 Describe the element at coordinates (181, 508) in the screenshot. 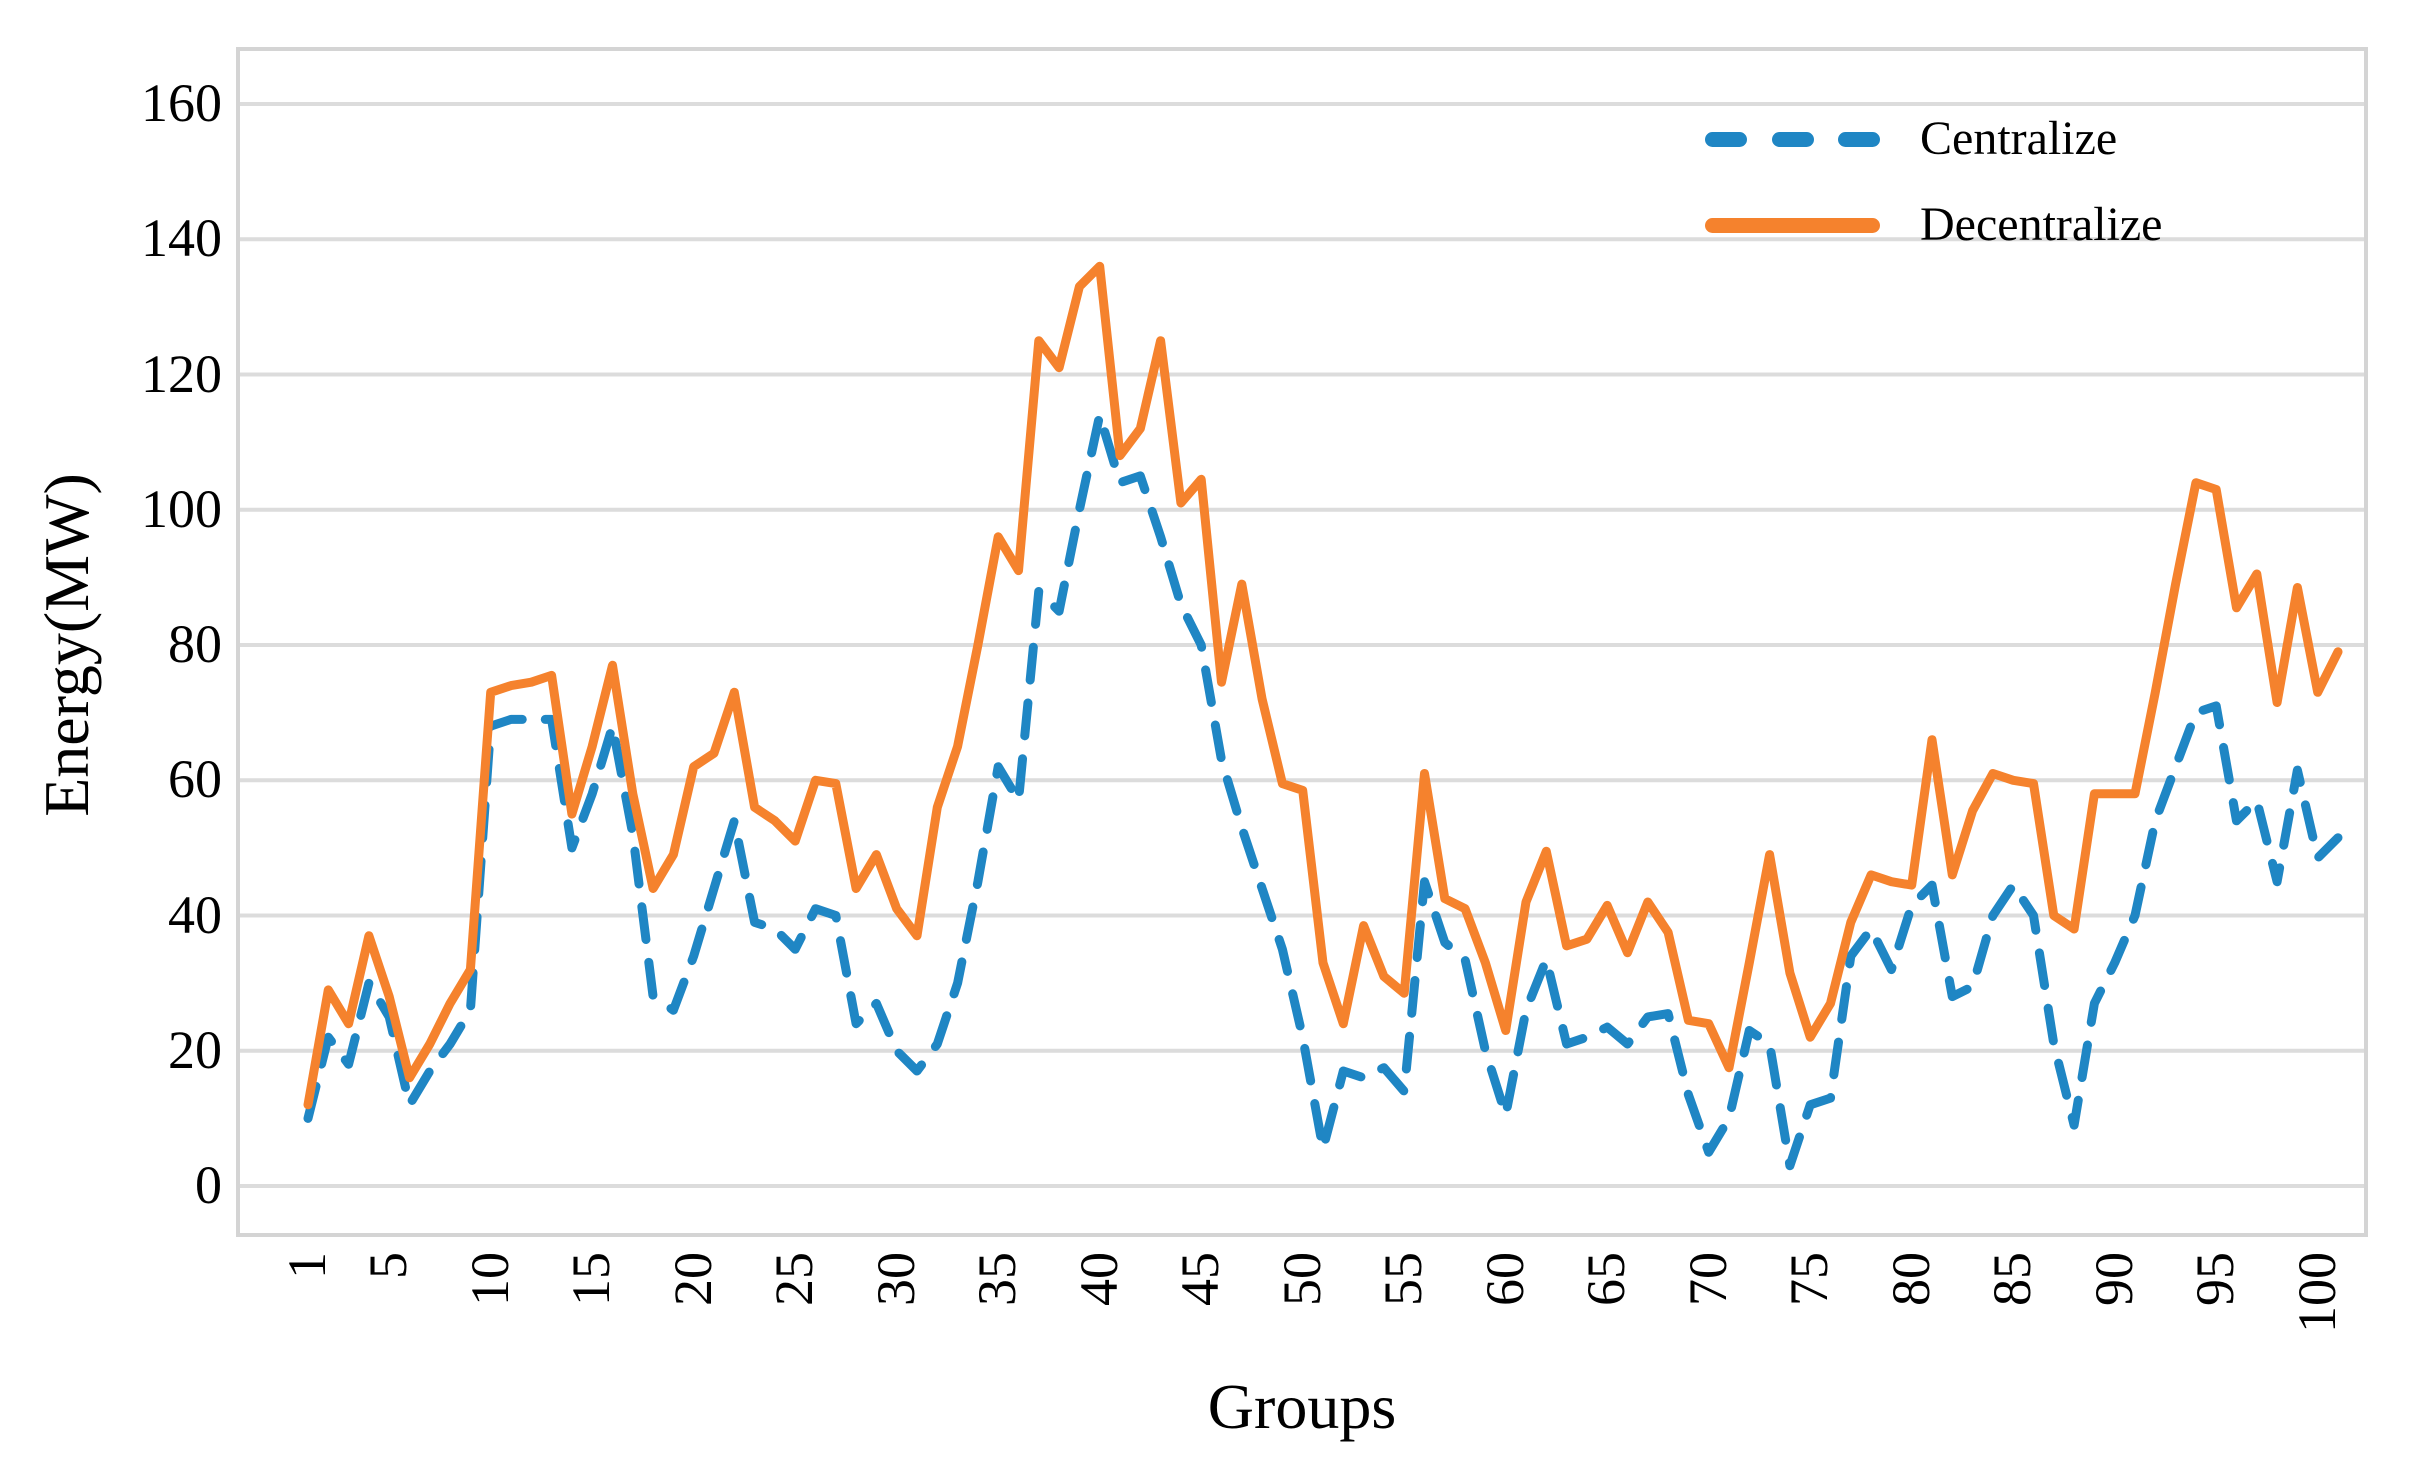

I see `y-tick-label-100: 100` at that location.